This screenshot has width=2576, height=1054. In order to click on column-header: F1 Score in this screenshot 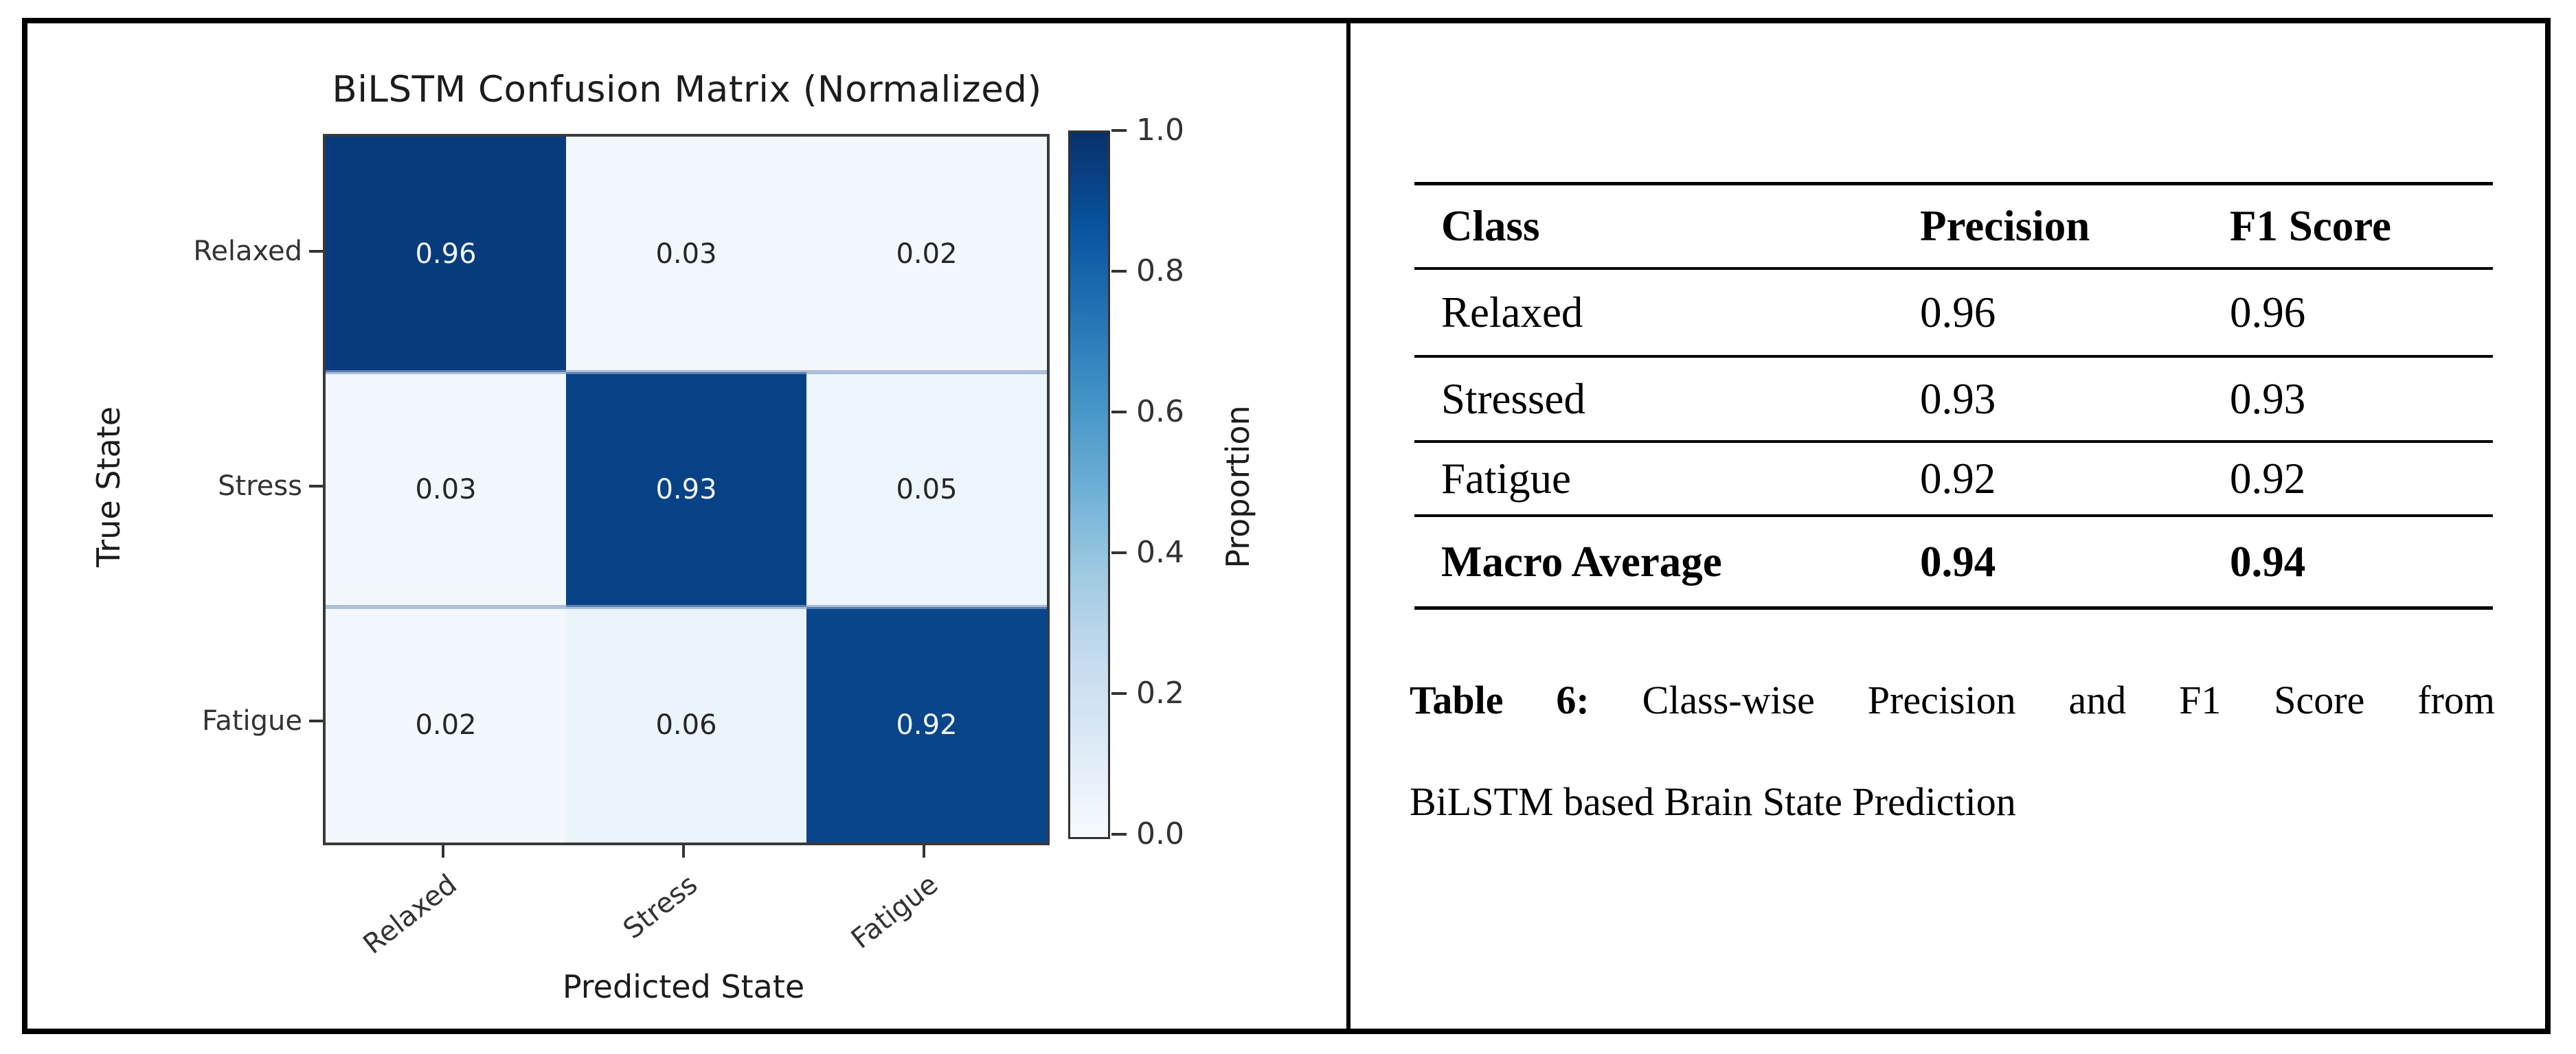, I will do `click(2311, 226)`.